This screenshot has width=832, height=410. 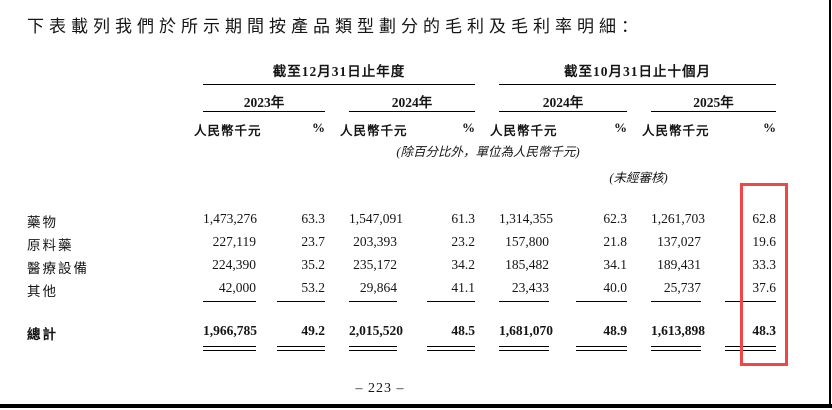 I want to click on year-header-2023: 2023年, so click(x=264, y=98).